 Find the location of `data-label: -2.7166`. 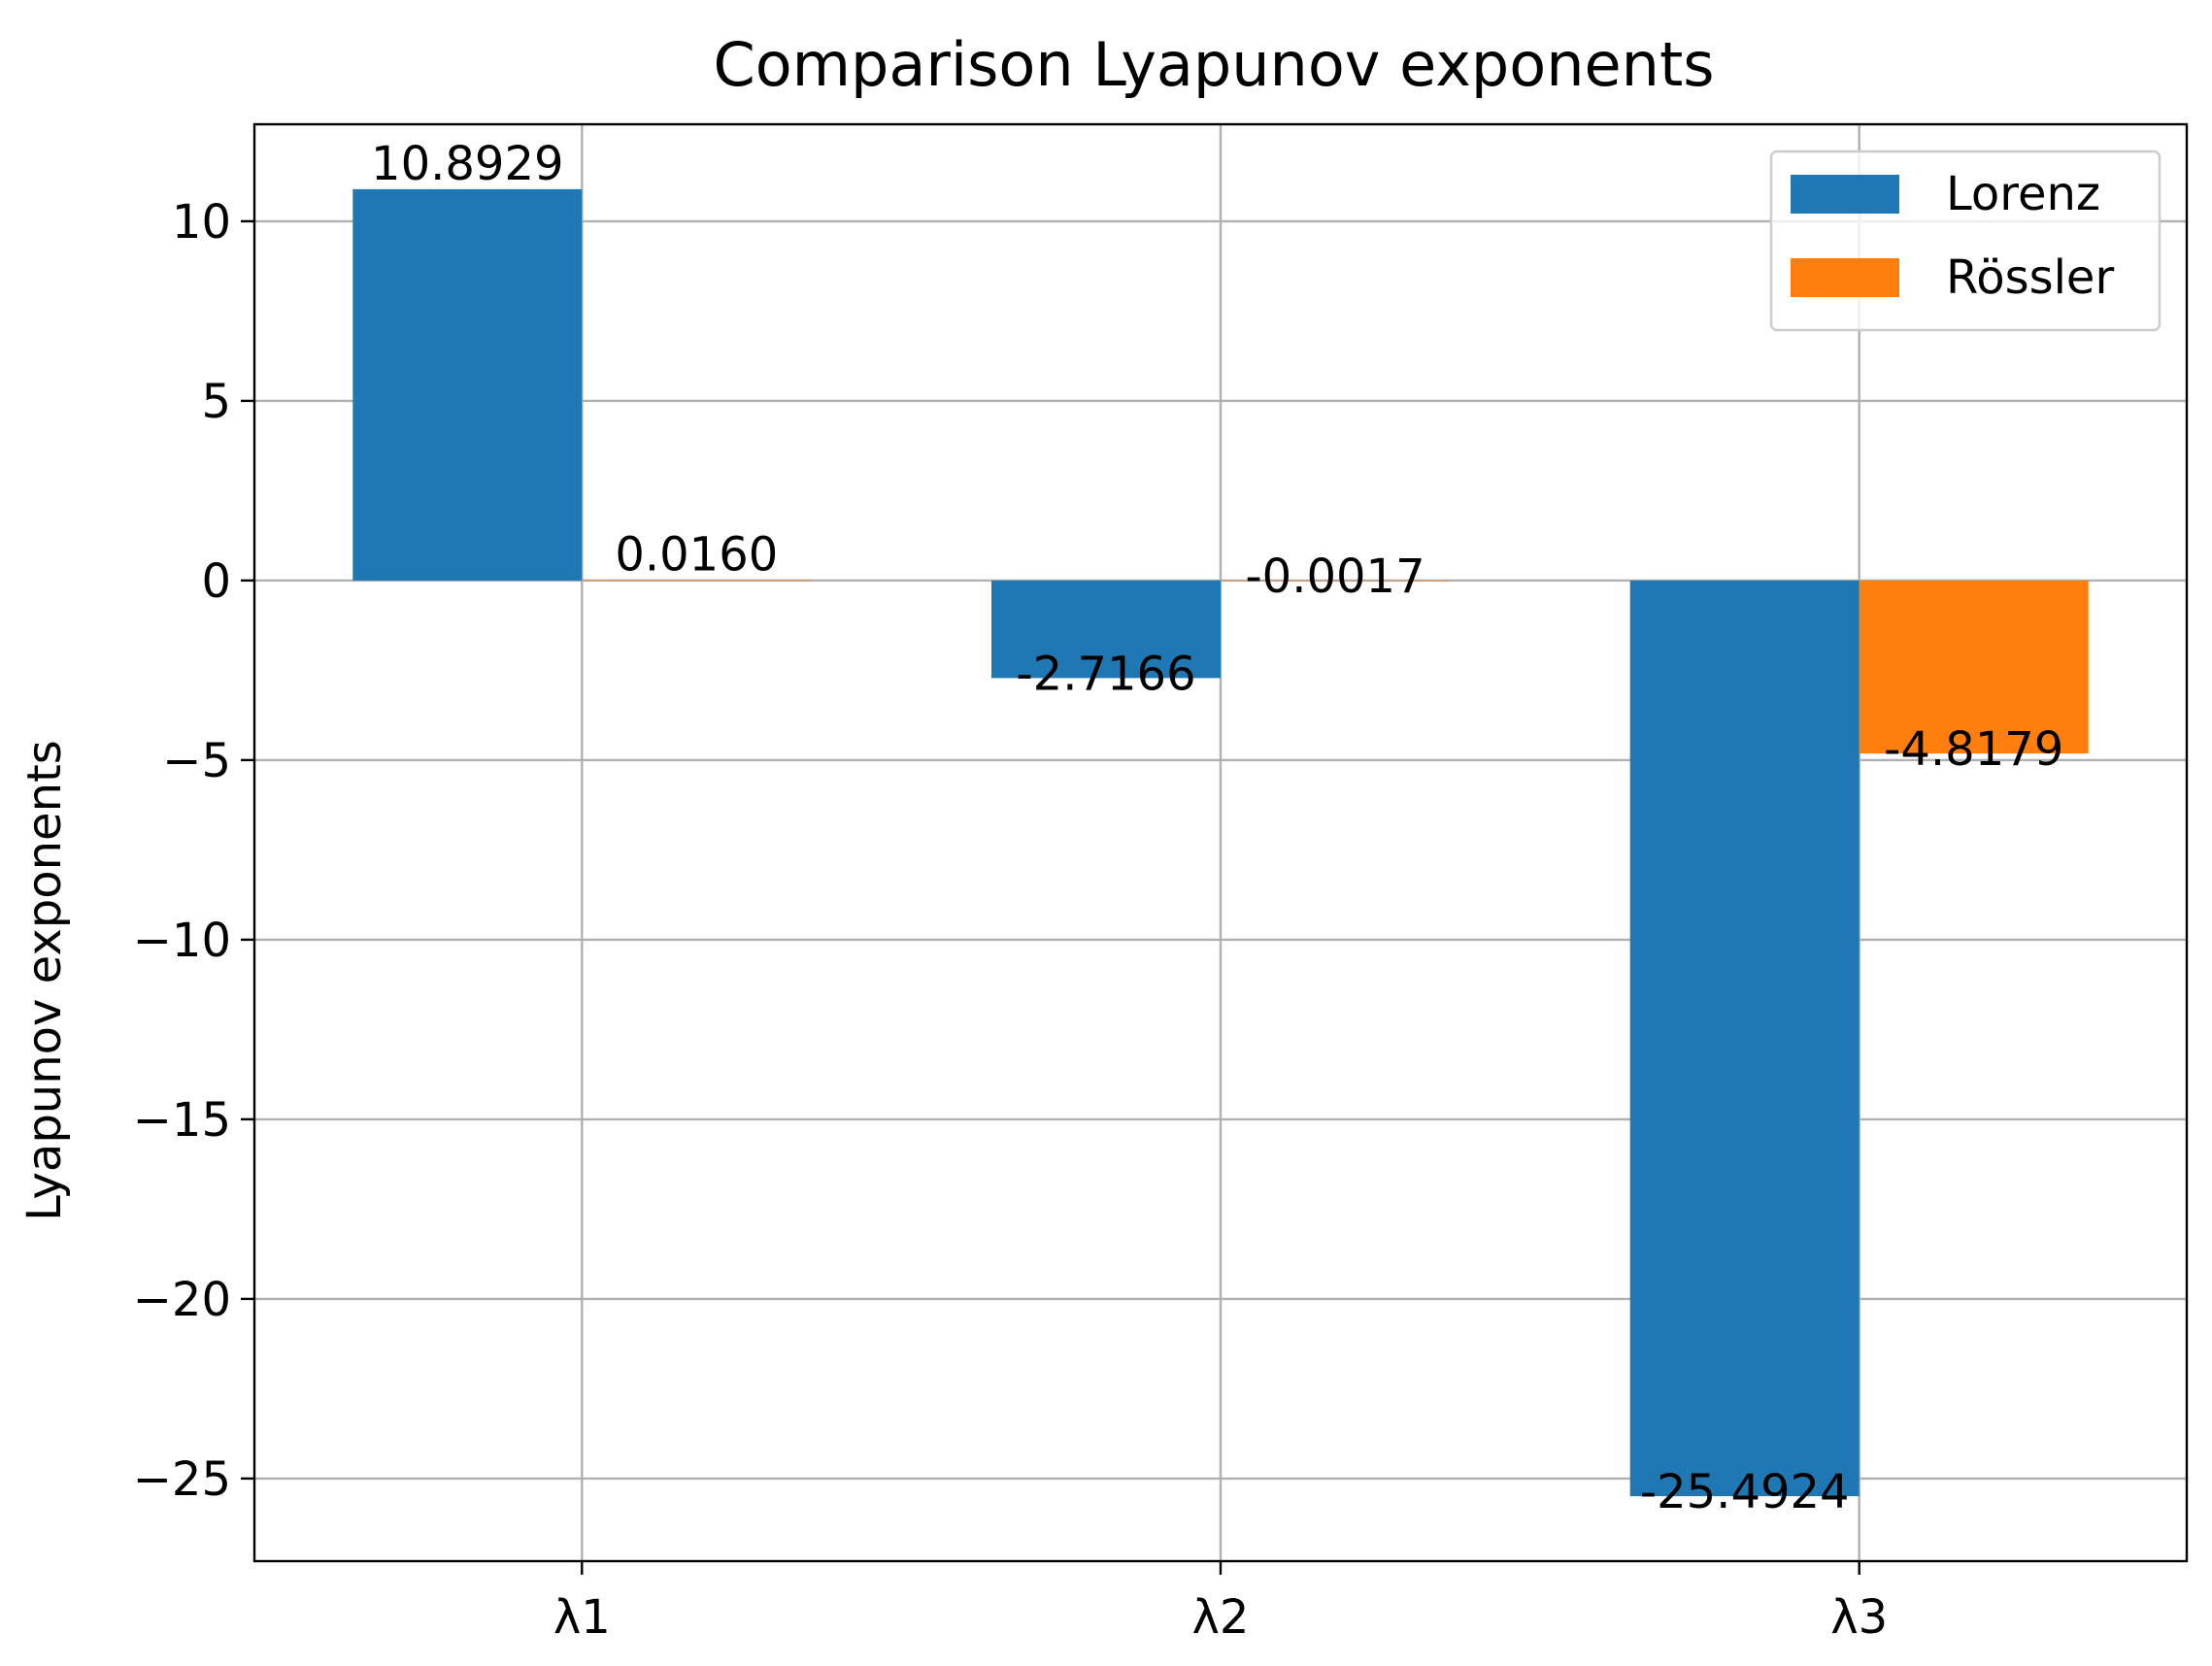

data-label: -2.7166 is located at coordinates (1105, 674).